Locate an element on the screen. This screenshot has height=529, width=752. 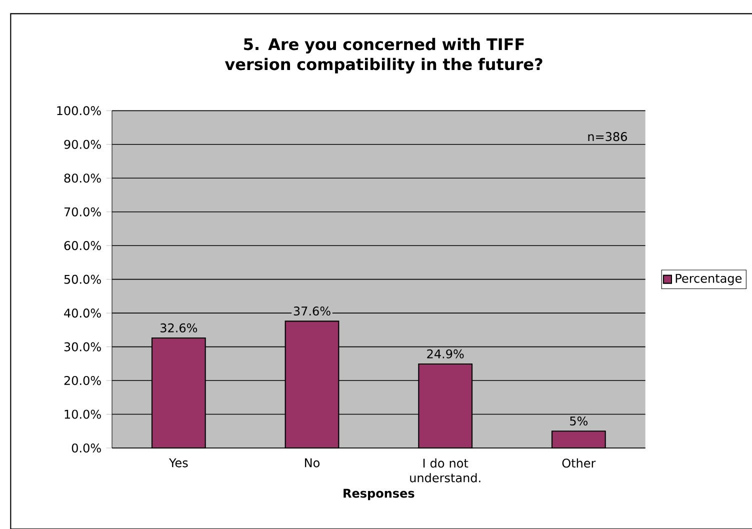
x-tick-label: No is located at coordinates (312, 463).